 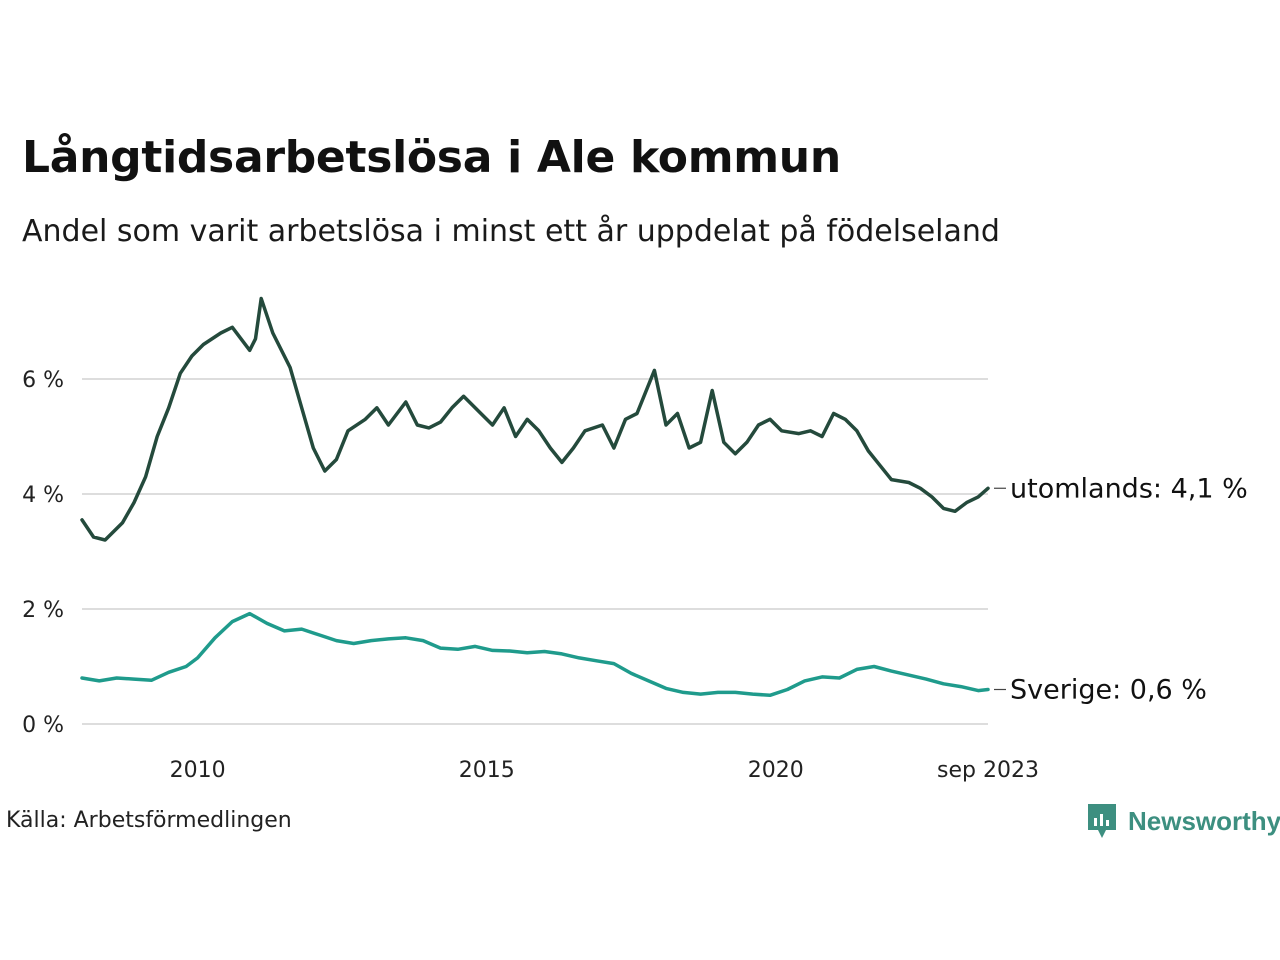 I want to click on x-tick-label: 2020, so click(x=776, y=770).